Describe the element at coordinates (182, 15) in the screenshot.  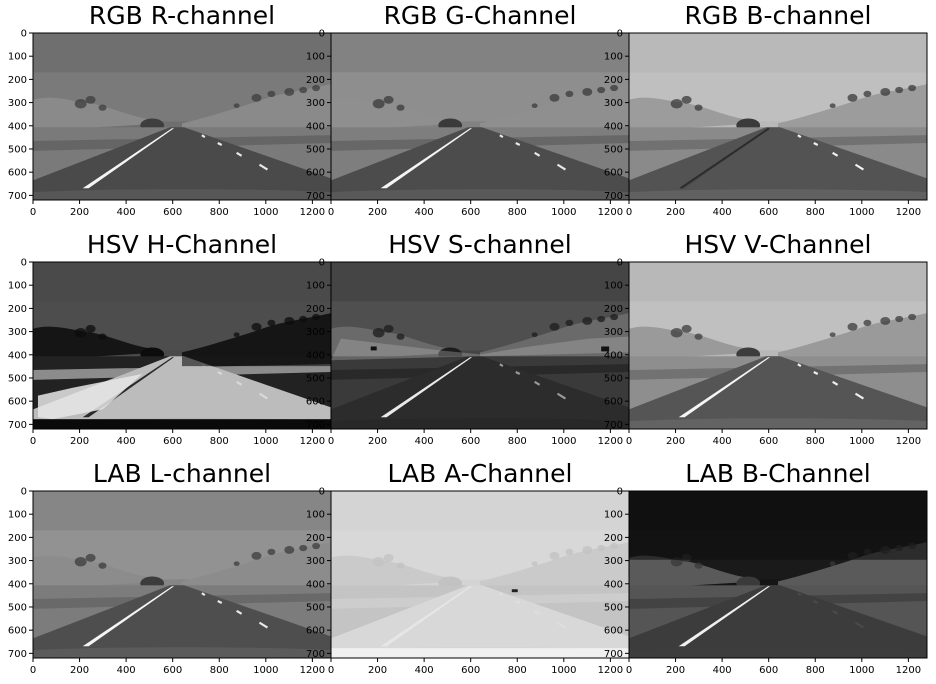
I see `panel-title: RGB R-channel` at that location.